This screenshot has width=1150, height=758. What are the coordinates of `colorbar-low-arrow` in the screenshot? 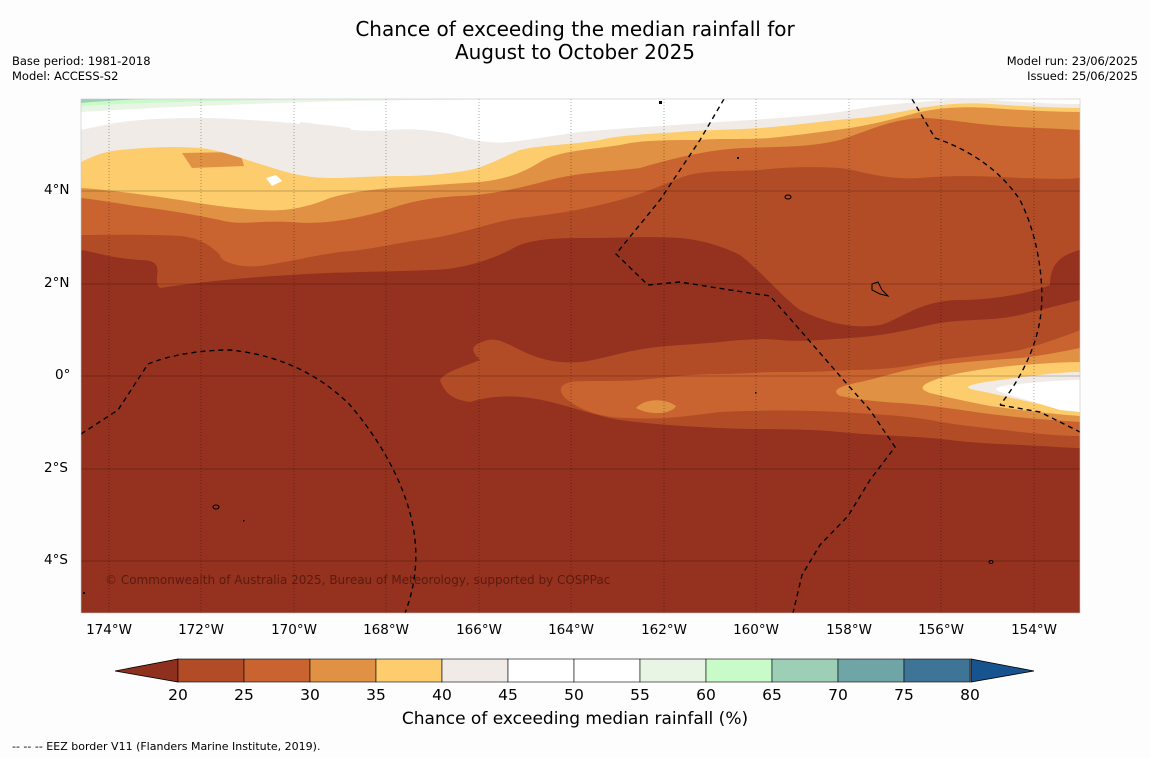 It's located at (146, 670).